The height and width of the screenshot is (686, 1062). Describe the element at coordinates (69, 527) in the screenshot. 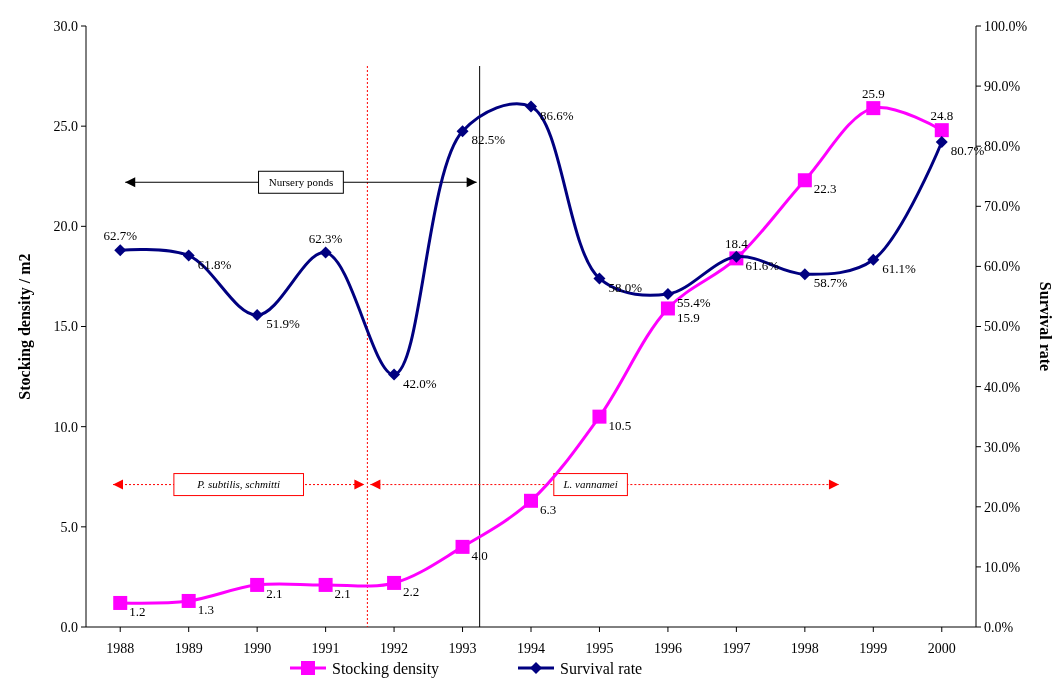

I see `y-tick-label: 5.0` at that location.